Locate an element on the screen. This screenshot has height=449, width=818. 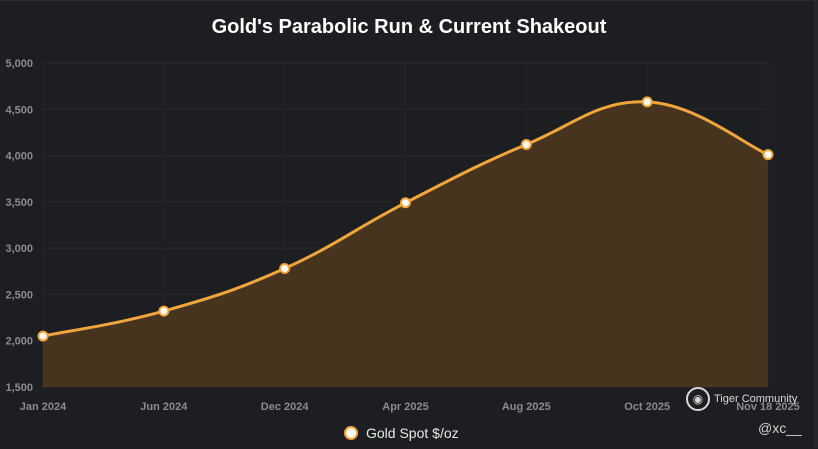
watermark: ◉ Tiger Community is located at coordinates (741, 399).